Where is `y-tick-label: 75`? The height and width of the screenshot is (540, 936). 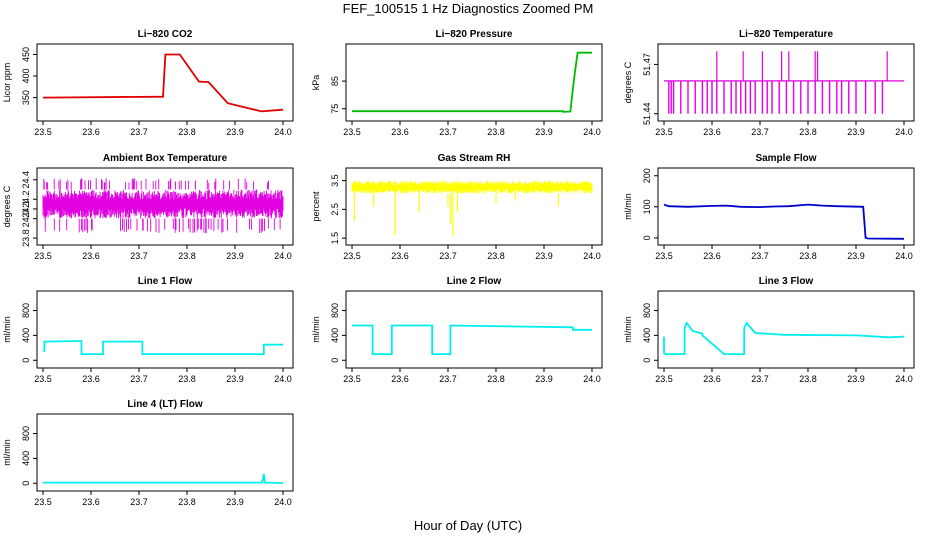
y-tick-label: 75 is located at coordinates (335, 109).